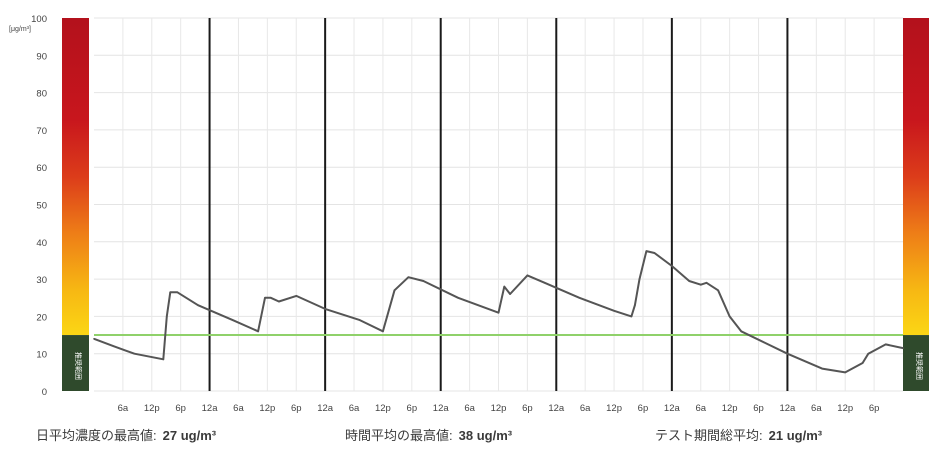 The width and height of the screenshot is (929, 456). What do you see at coordinates (41, 317) in the screenshot?
I see `y-tick-label: 20` at bounding box center [41, 317].